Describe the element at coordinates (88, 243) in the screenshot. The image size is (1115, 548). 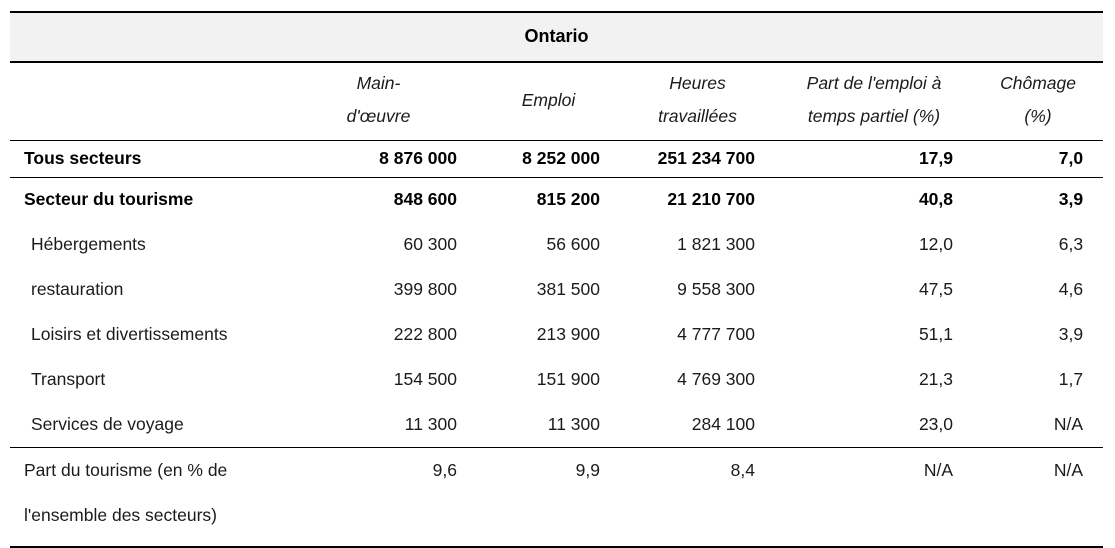
I see `row-label: Hébergements` at that location.